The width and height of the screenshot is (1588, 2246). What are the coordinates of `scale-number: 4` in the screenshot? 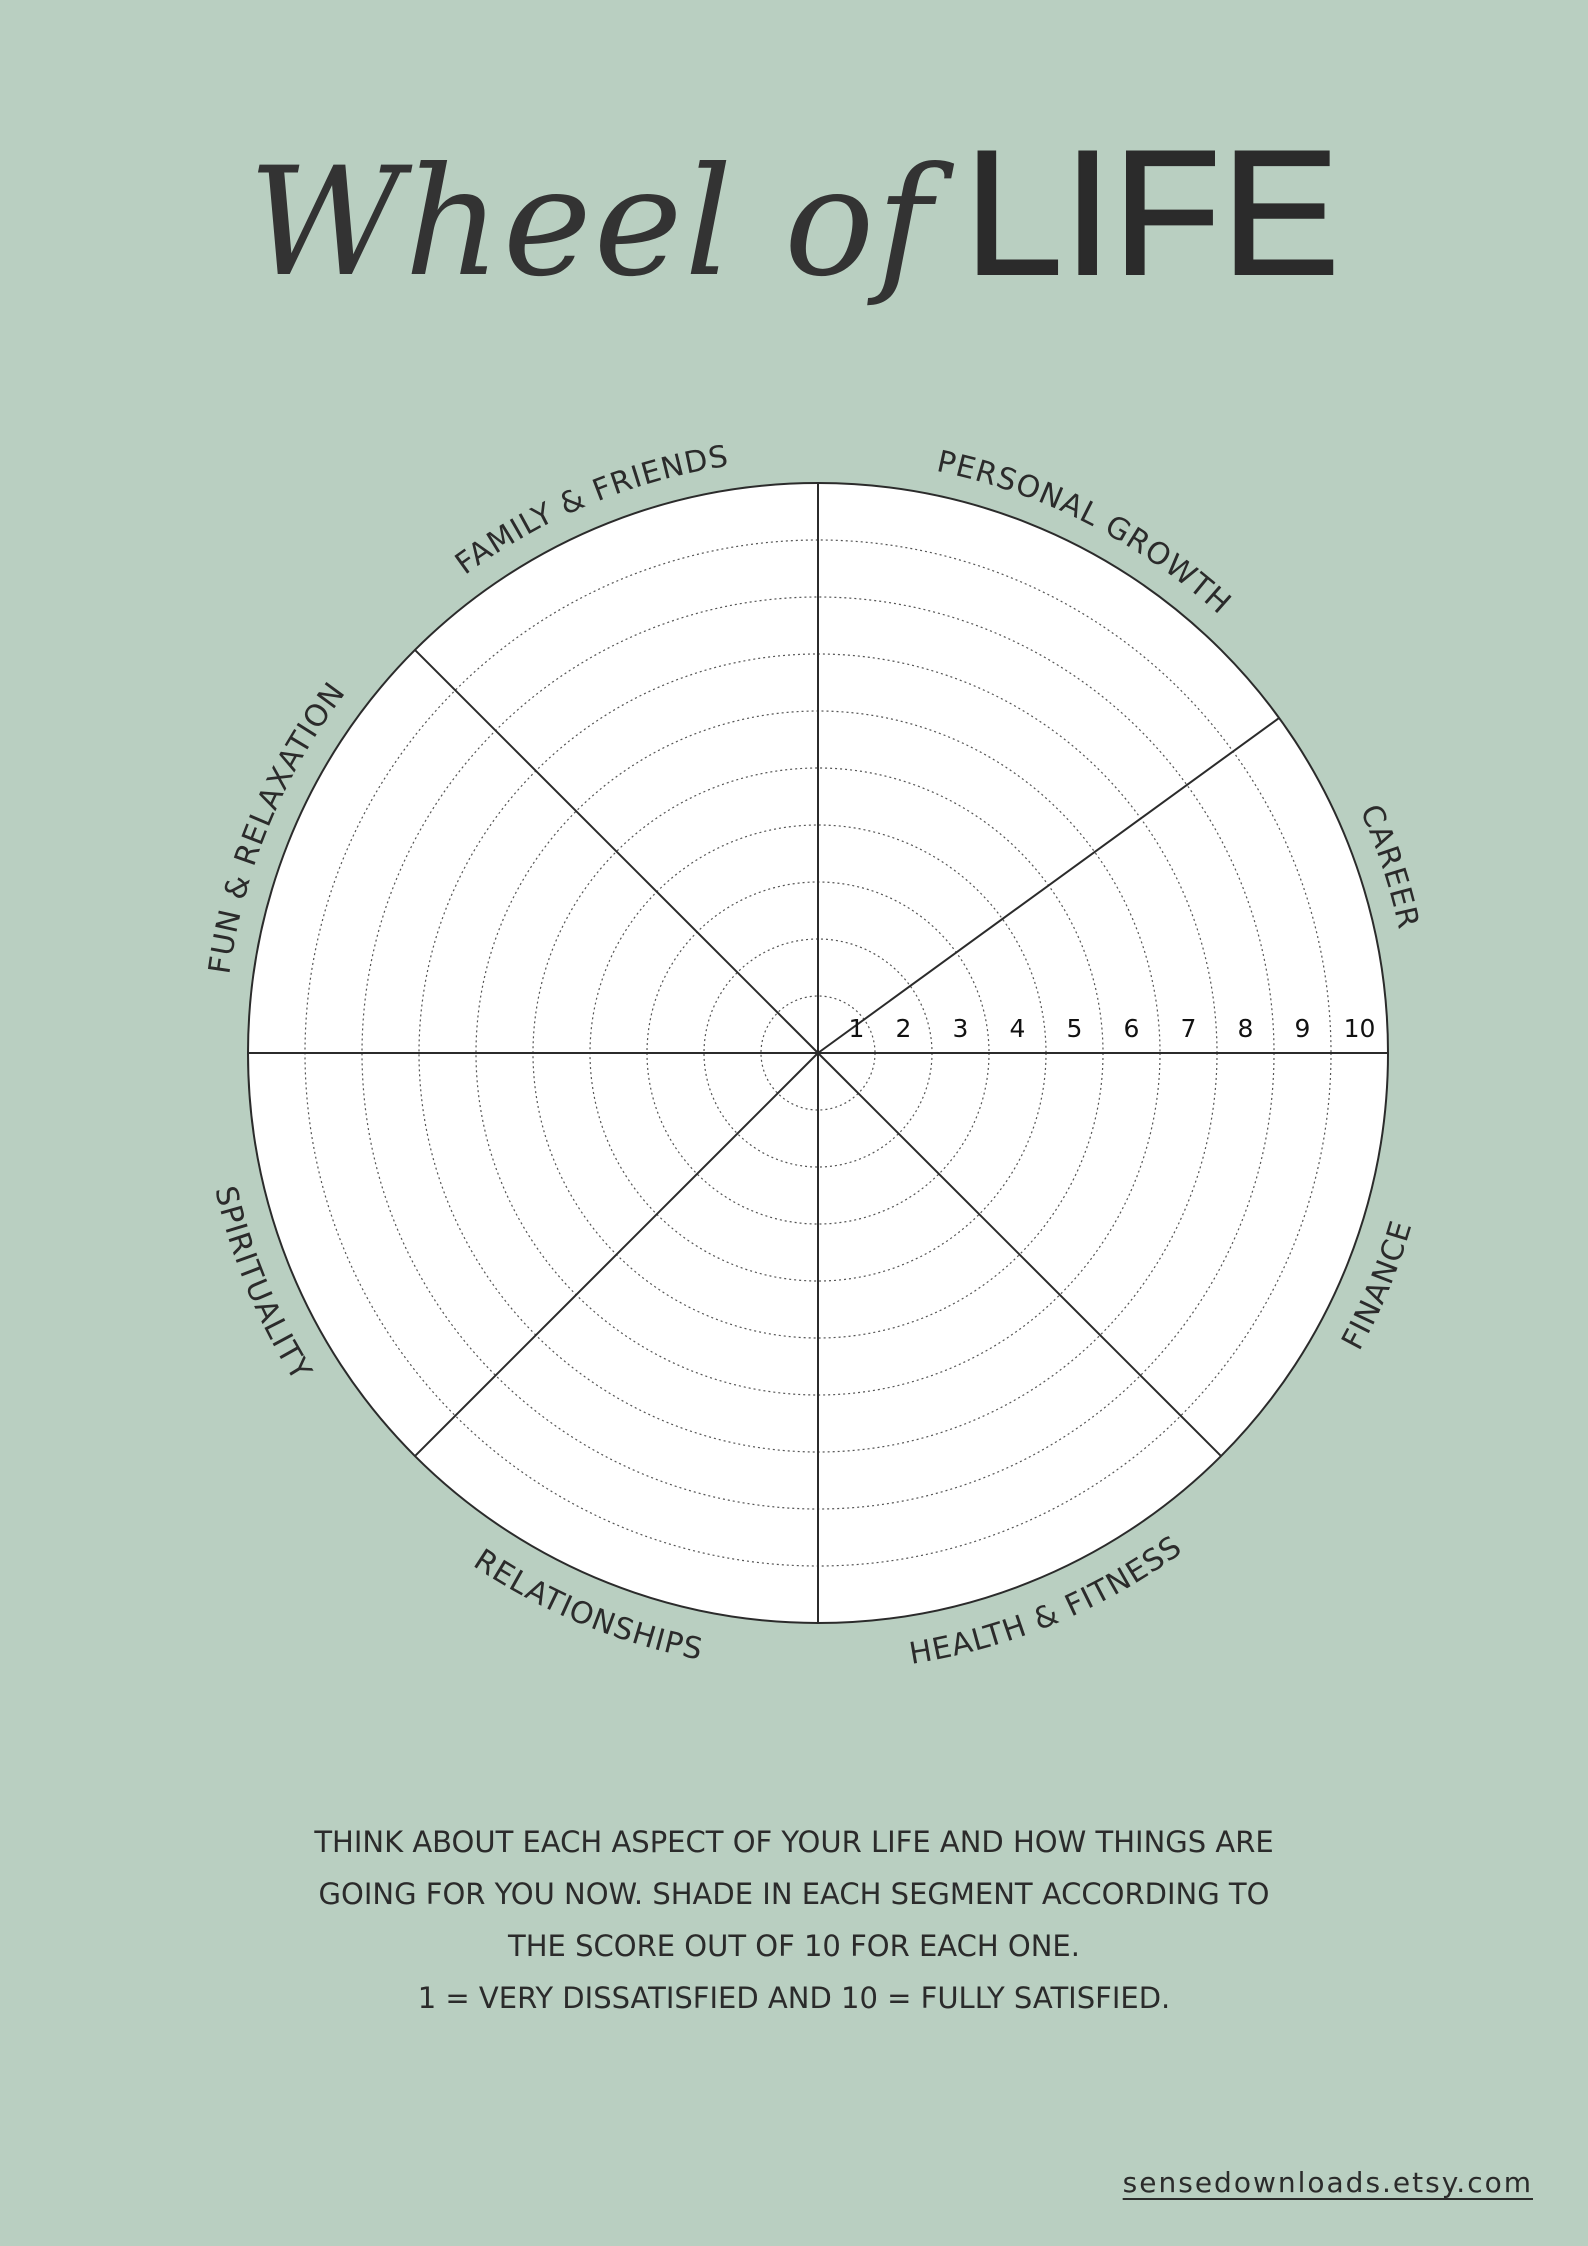 It's located at (1018, 1028).